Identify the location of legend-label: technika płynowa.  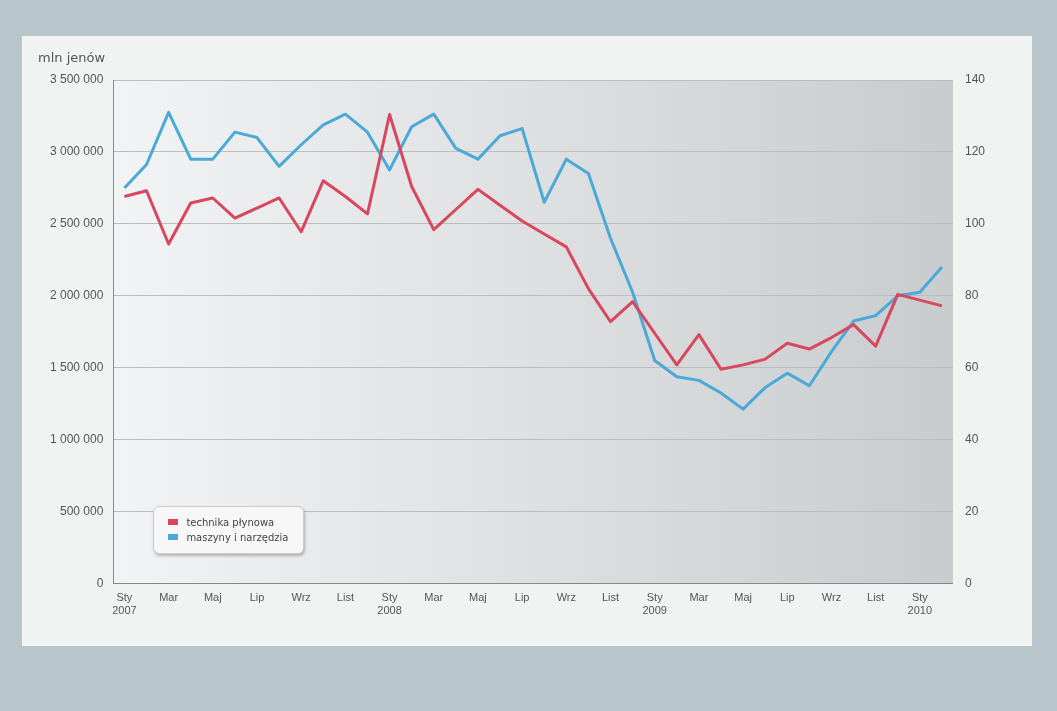
(230, 522).